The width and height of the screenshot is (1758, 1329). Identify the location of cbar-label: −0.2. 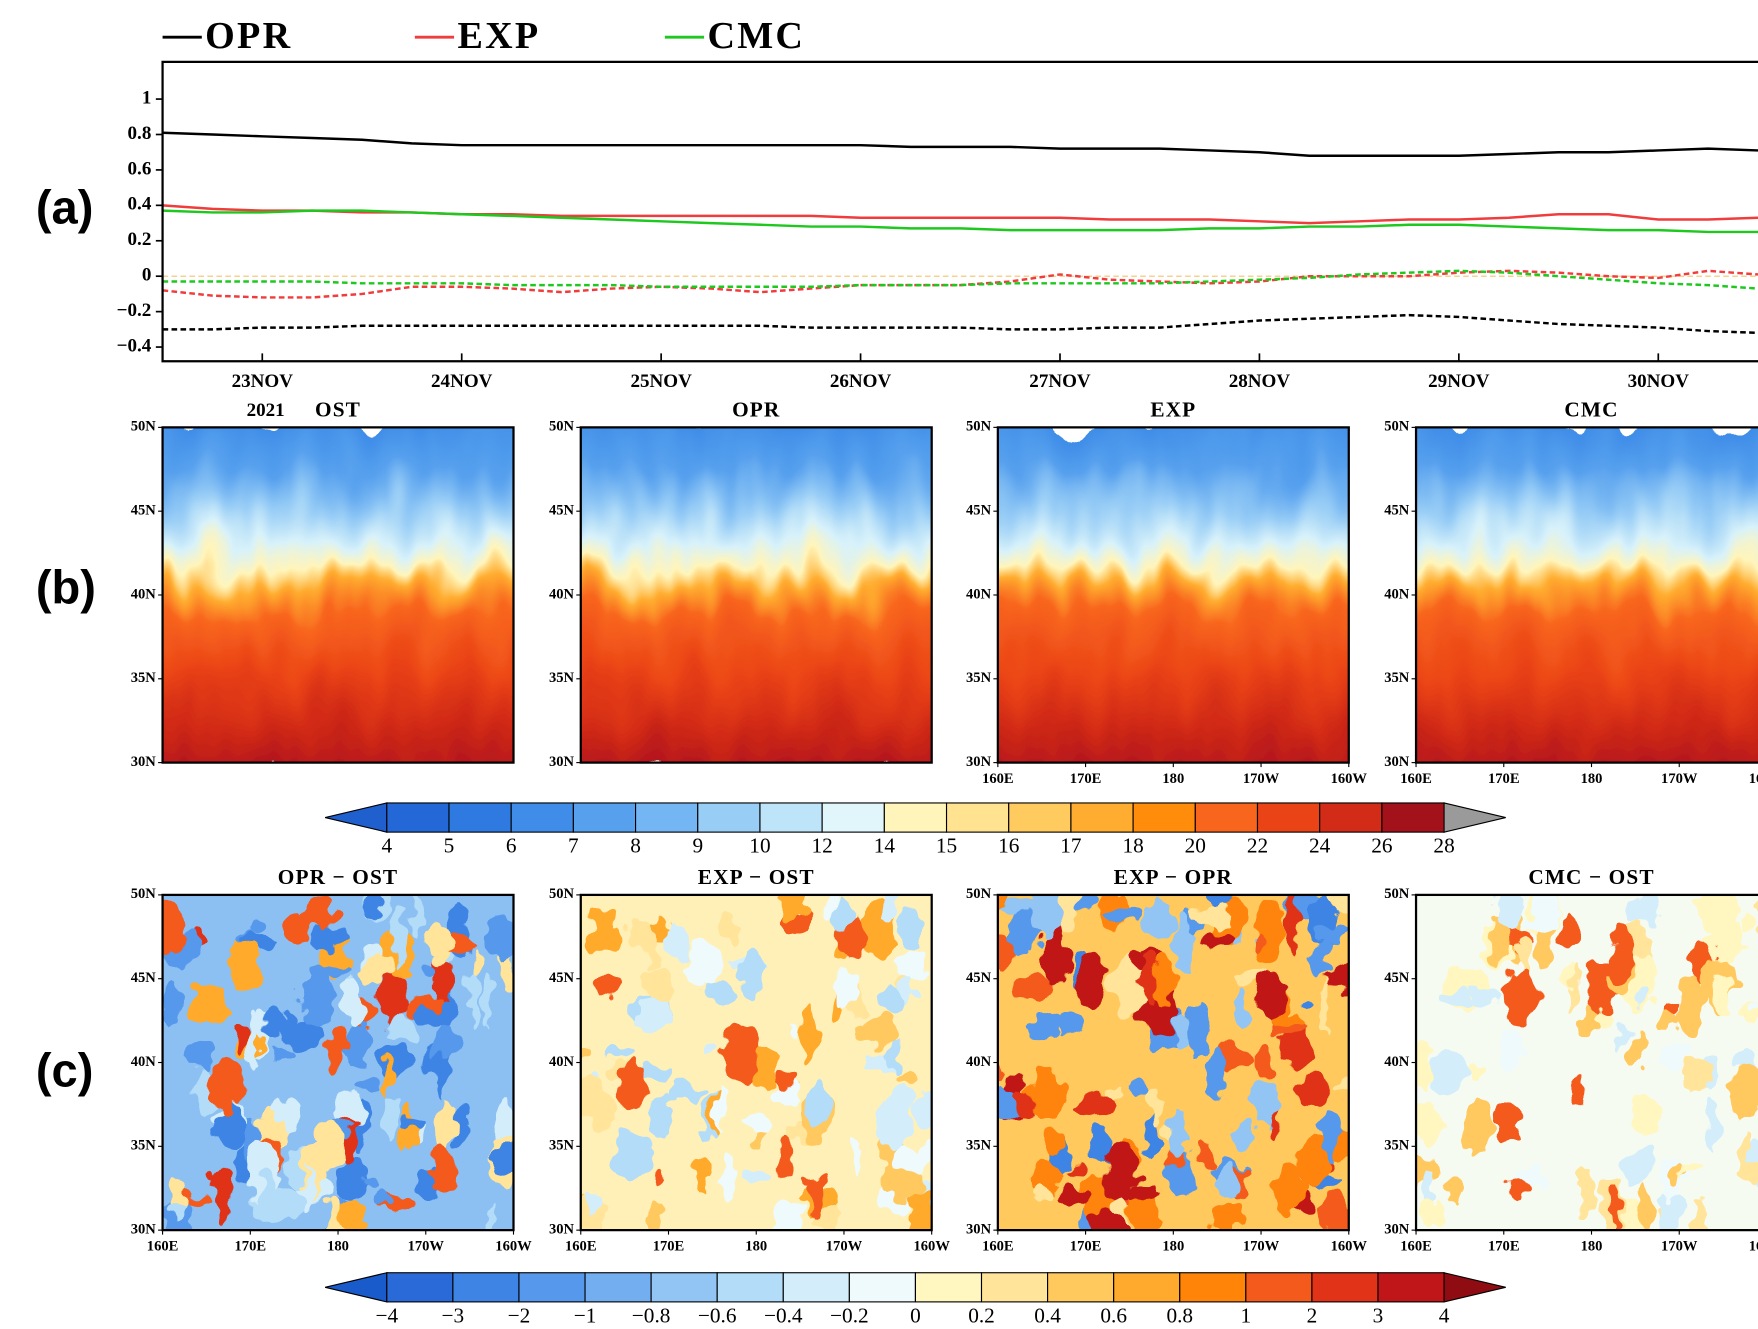
(849, 1315).